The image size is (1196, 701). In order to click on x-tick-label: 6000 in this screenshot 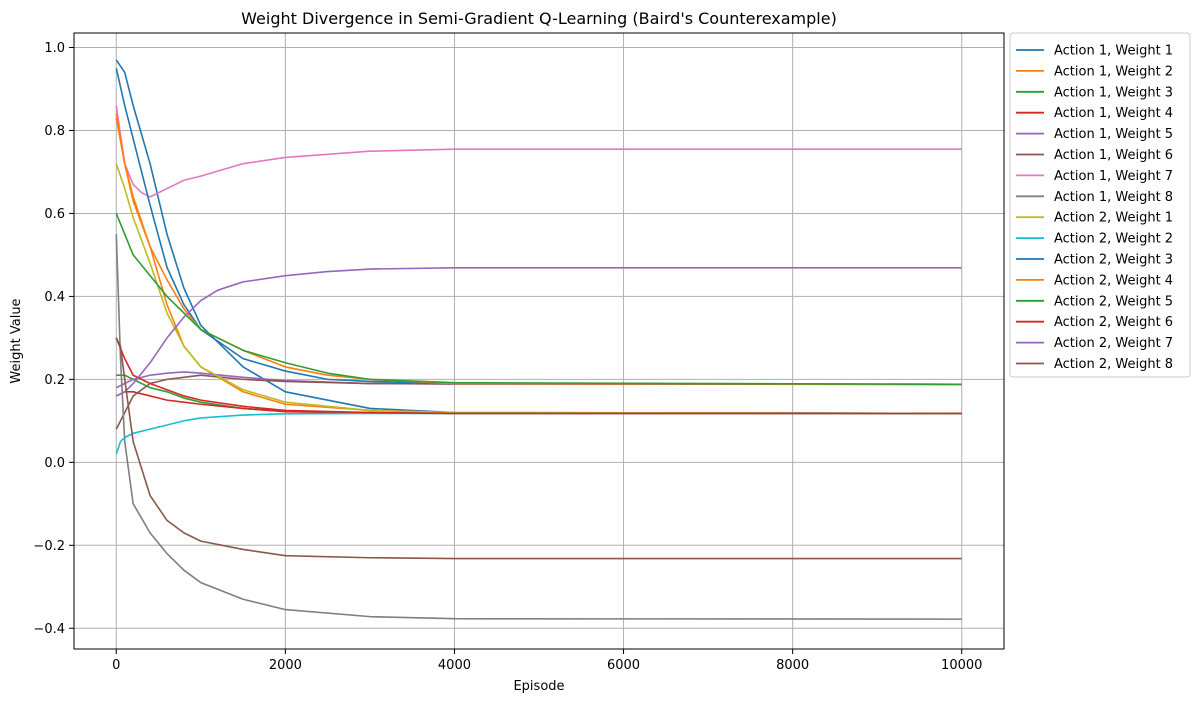, I will do `click(623, 665)`.